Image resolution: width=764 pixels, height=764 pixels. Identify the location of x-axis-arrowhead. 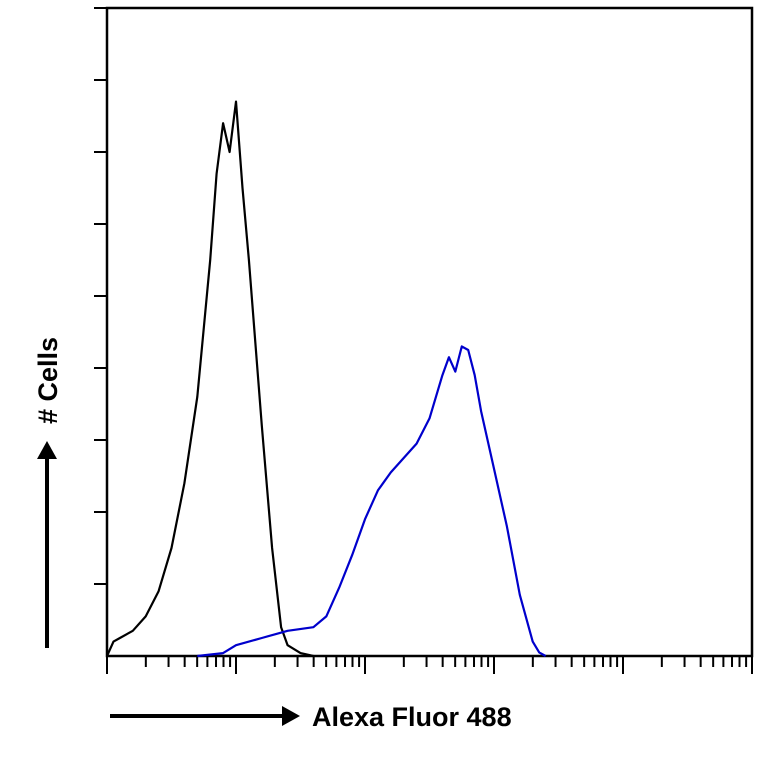
(291, 716).